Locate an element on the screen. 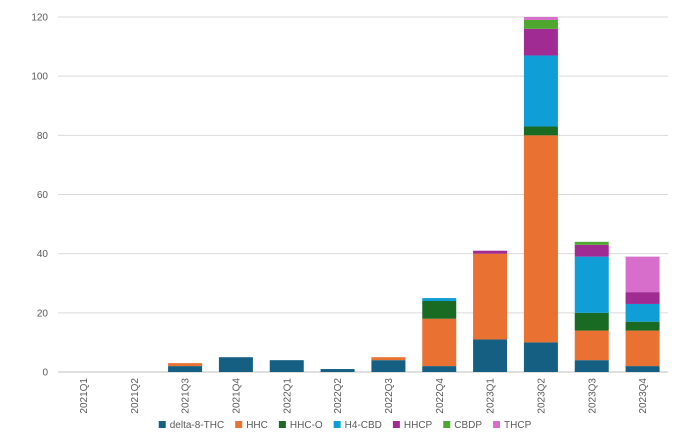 The image size is (690, 440). y-tick-label: 0 is located at coordinates (45, 373).